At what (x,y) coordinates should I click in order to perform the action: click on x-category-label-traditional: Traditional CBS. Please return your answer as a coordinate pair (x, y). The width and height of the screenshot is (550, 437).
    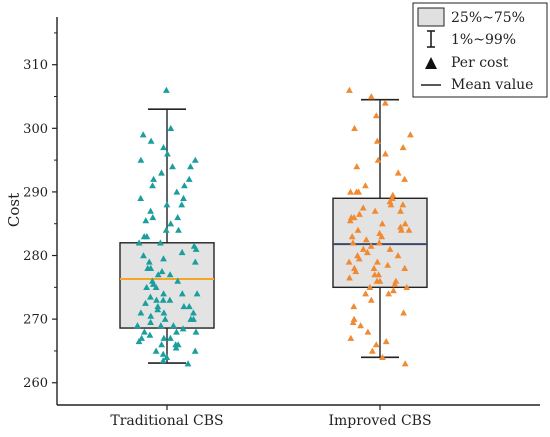
    Looking at the image, I should click on (166, 421).